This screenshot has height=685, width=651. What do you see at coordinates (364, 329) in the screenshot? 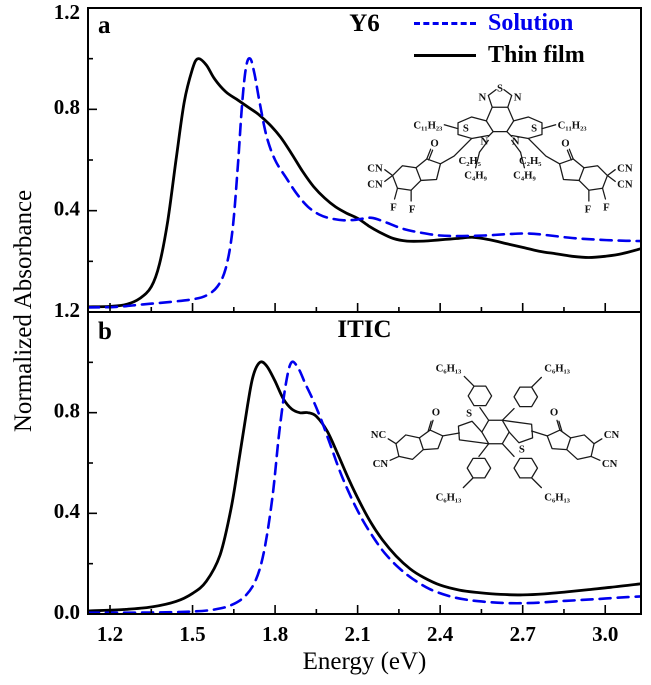
I see `panel-b-title: ITIC` at bounding box center [364, 329].